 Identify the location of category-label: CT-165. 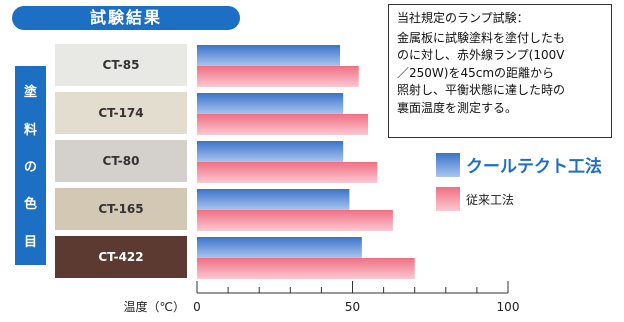
(120, 209).